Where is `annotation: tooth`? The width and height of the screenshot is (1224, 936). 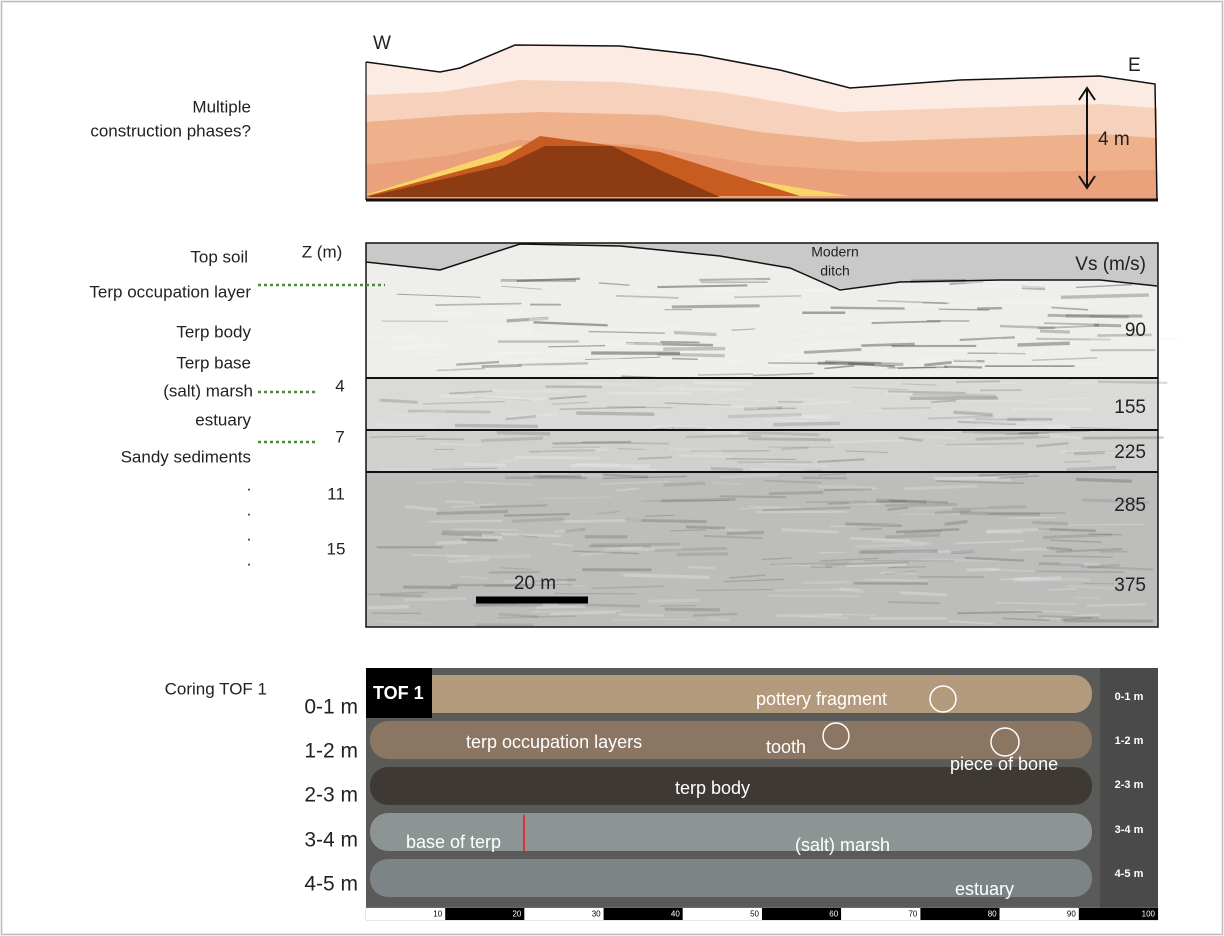 annotation: tooth is located at coordinates (786, 747).